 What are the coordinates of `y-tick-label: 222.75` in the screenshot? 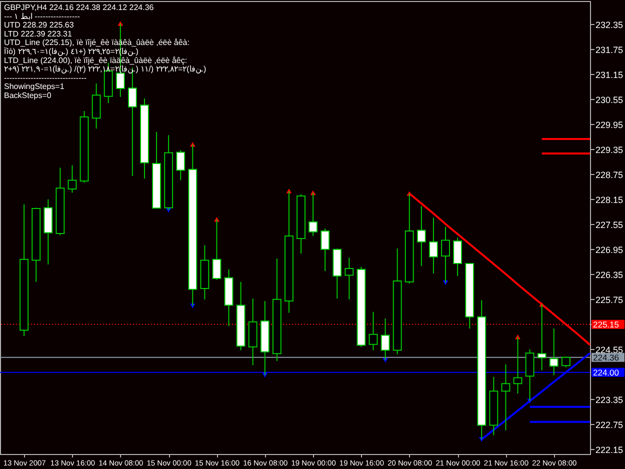 It's located at (610, 425).